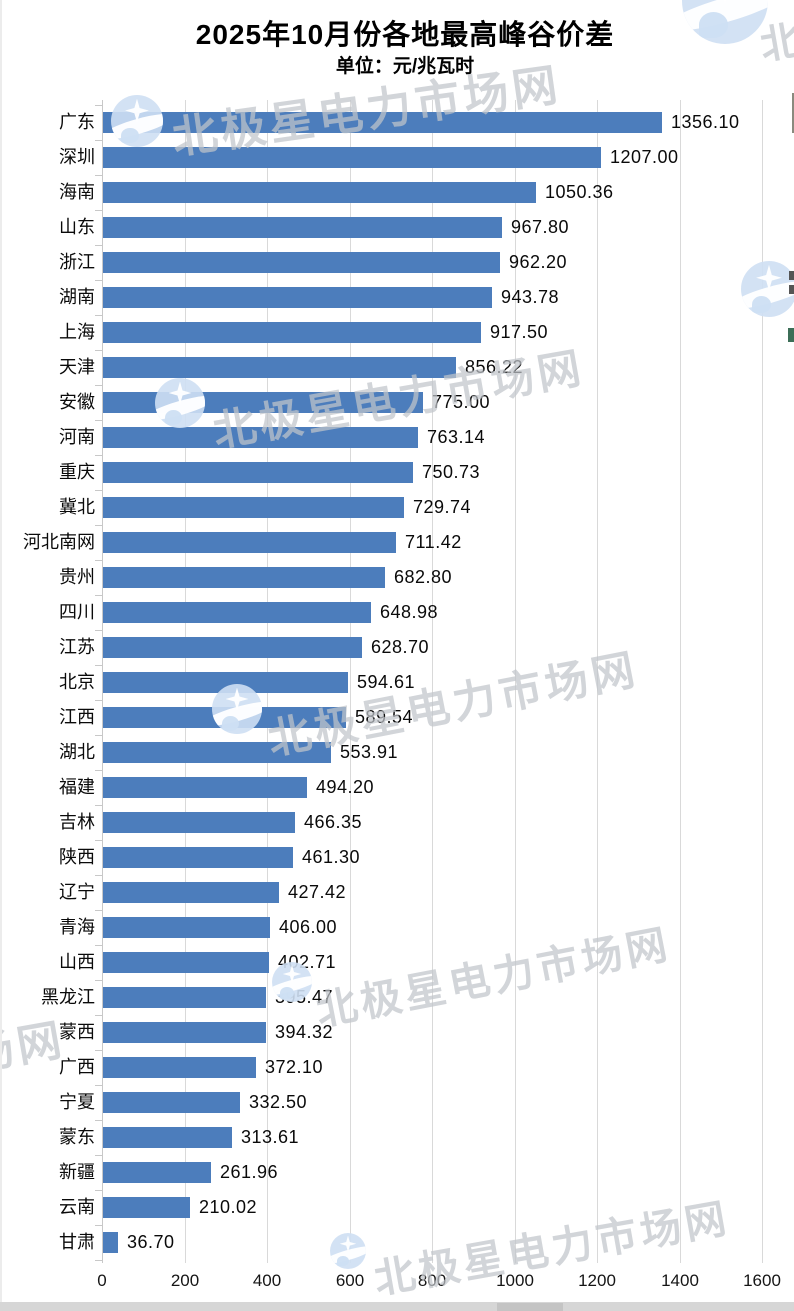  I want to click on category-label: 山东, so click(77, 227).